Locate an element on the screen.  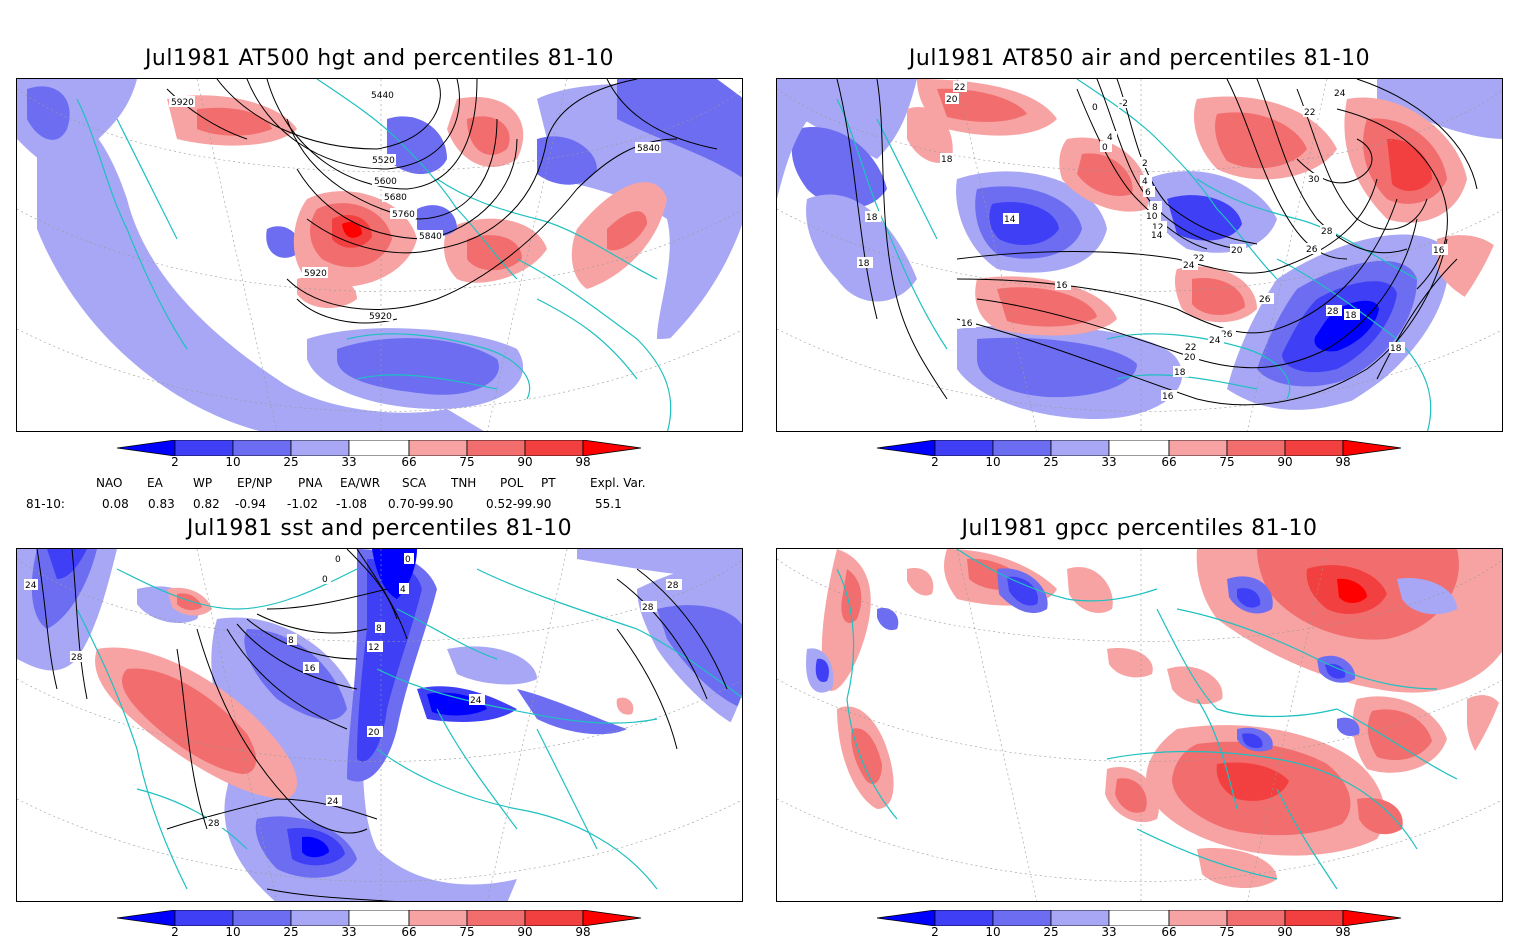
index-value: 55.1 is located at coordinates (608, 504).